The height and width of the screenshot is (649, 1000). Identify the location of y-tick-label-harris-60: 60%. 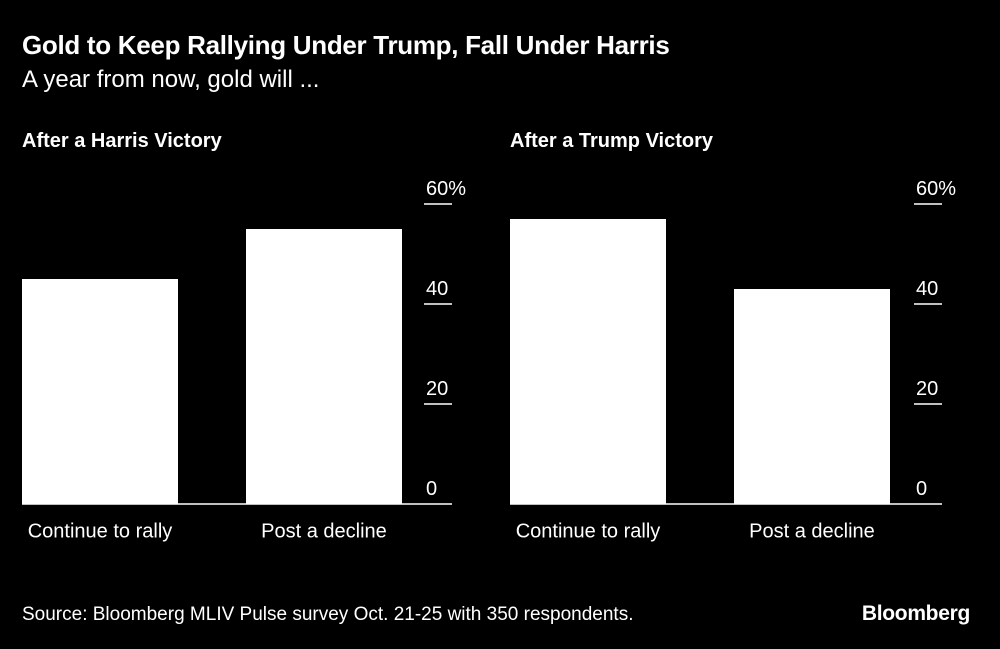
(446, 189).